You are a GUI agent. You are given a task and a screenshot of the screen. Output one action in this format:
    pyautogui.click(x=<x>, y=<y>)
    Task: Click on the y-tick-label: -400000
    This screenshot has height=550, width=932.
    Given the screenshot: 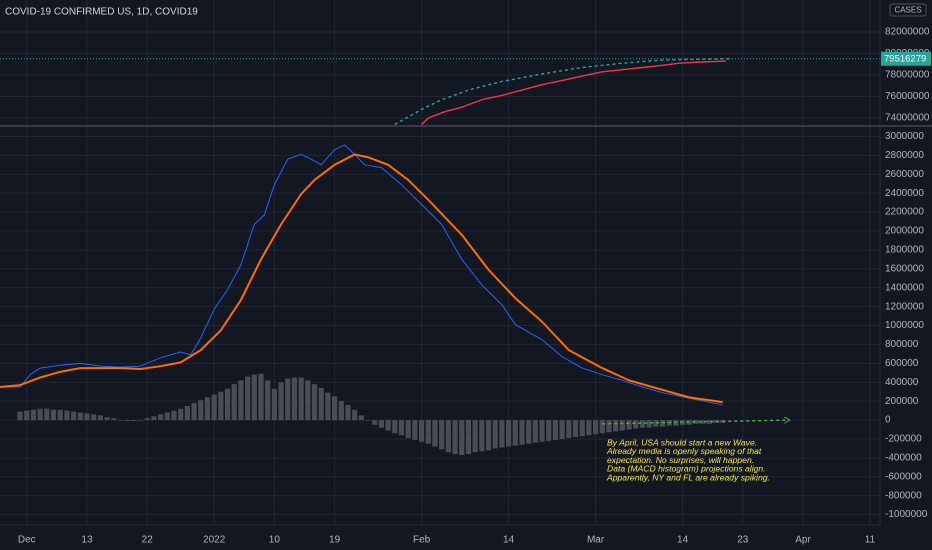 What is the action you would take?
    pyautogui.click(x=903, y=458)
    